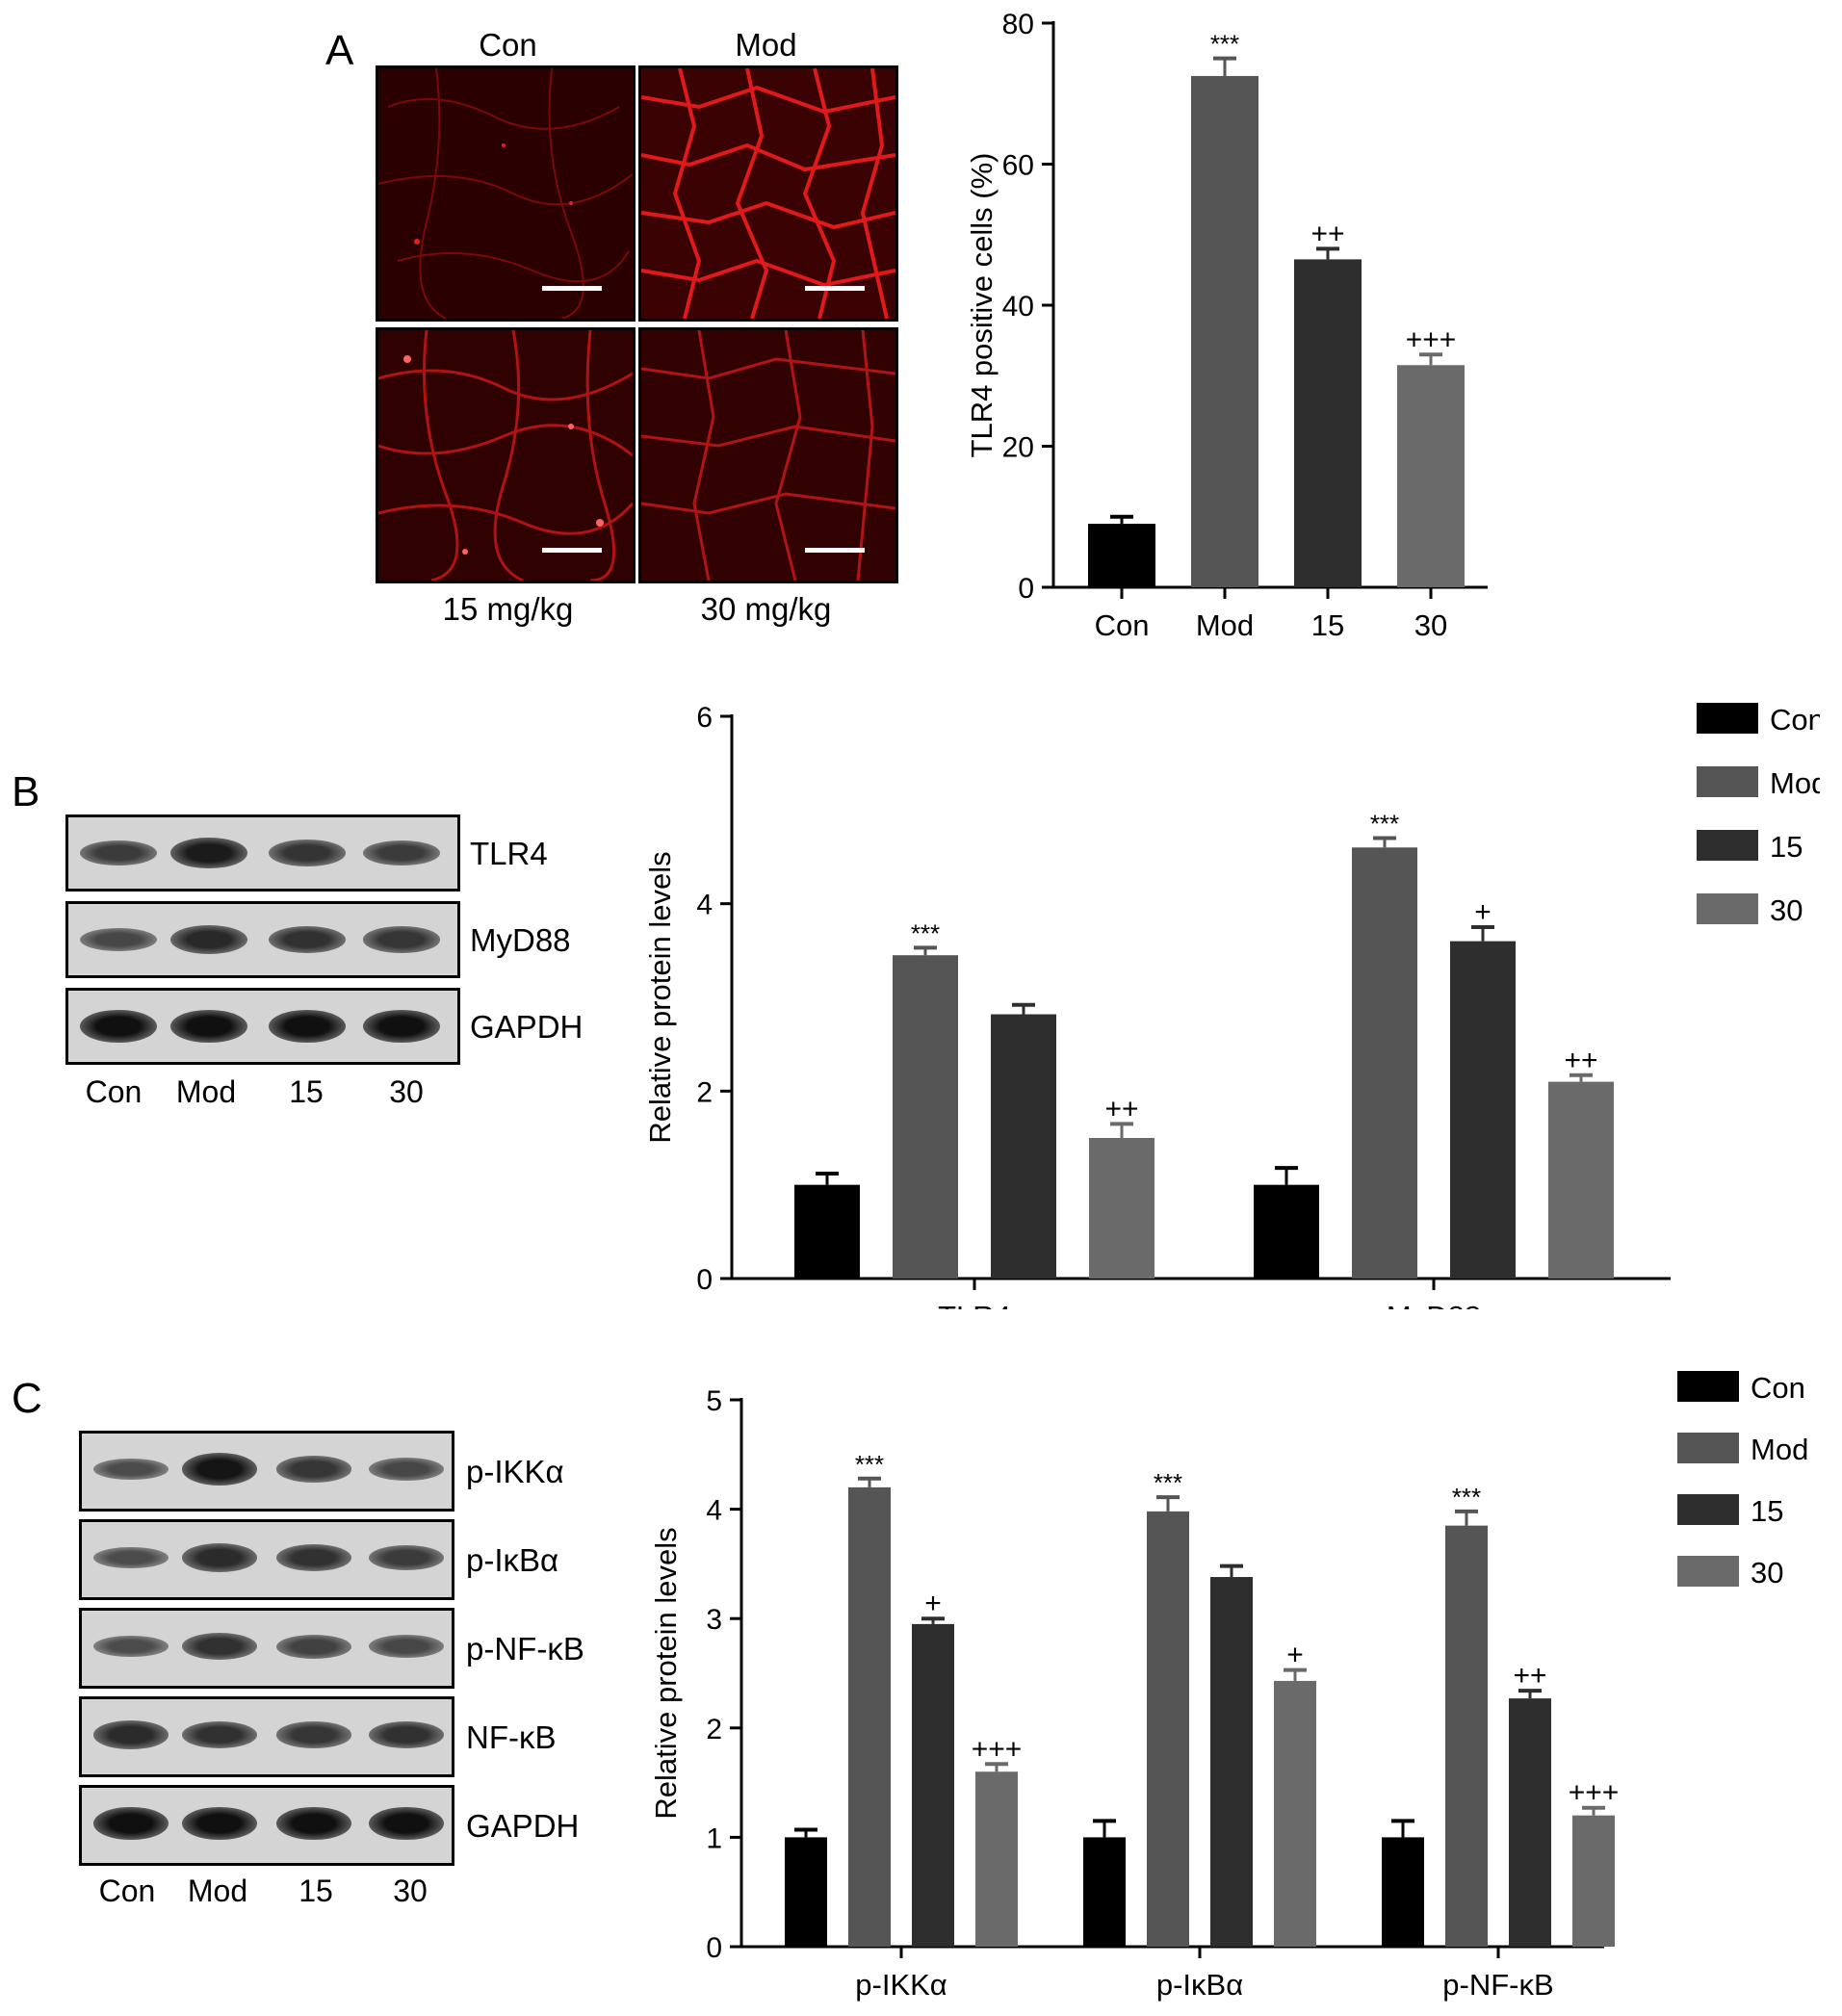  Describe the element at coordinates (1483, 912) in the screenshot. I see `chart-b-bar-myd88-15-annotation: +` at that location.